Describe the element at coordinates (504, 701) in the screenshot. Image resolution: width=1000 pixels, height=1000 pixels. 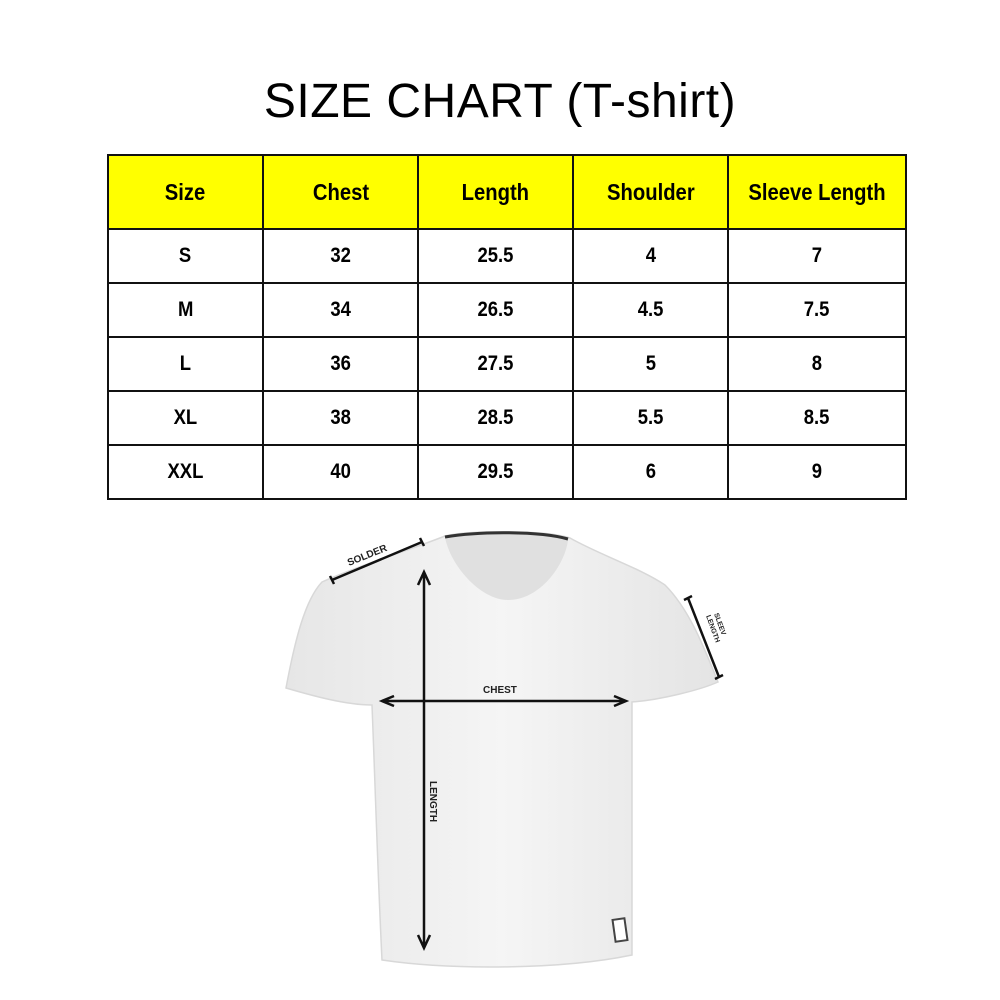
I see `chest-arrow` at that location.